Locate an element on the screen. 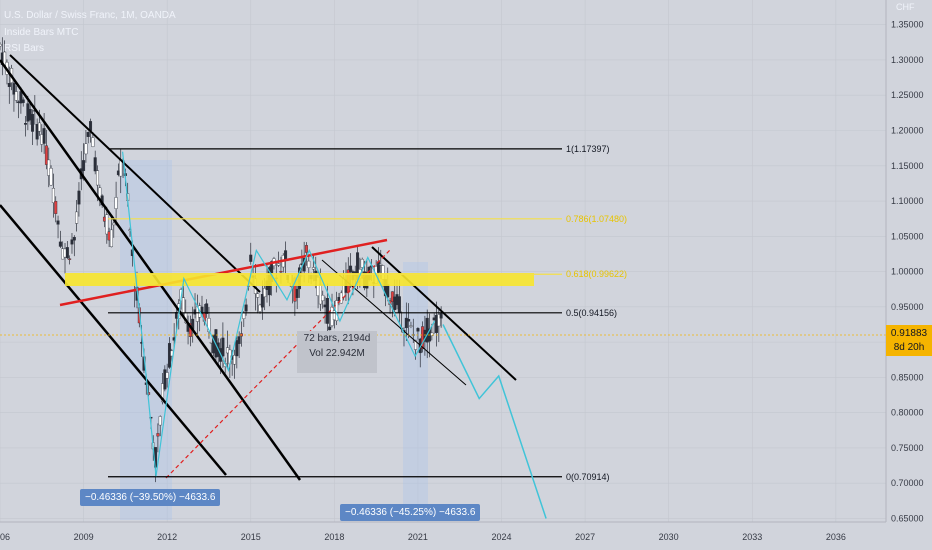 The height and width of the screenshot is (550, 932). measure-region-right is located at coordinates (415, 391).